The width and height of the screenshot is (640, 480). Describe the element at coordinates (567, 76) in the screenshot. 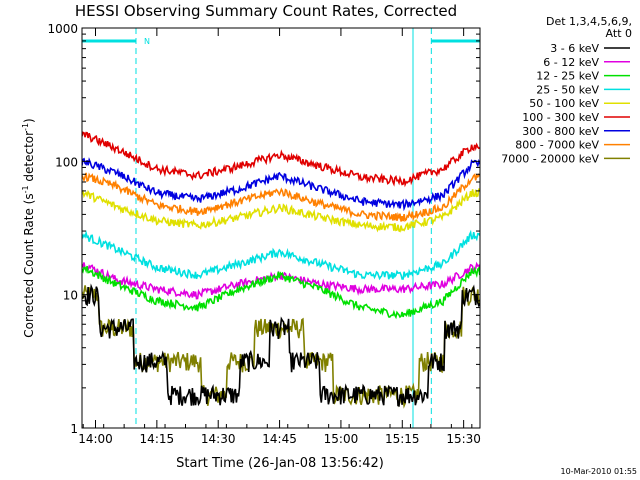

I see `legend-label: 12 - 25 keV` at that location.